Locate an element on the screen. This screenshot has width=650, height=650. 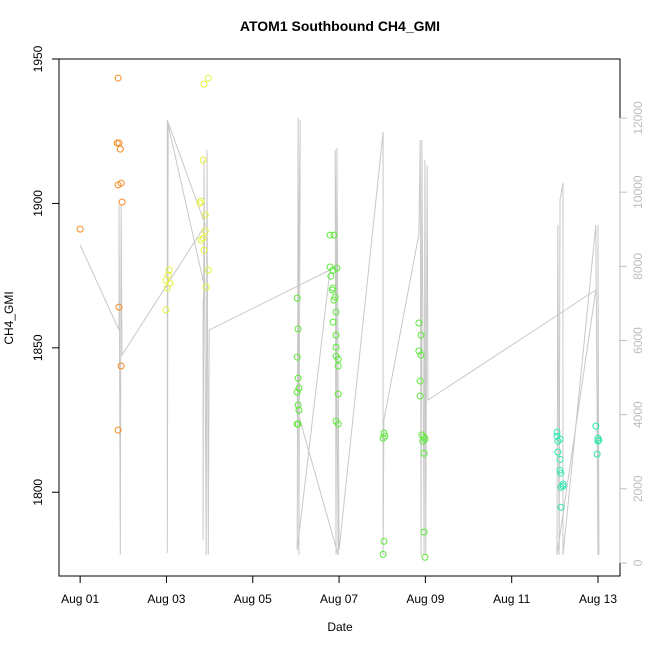
x-tick-label: Aug 09 is located at coordinates (425, 599).